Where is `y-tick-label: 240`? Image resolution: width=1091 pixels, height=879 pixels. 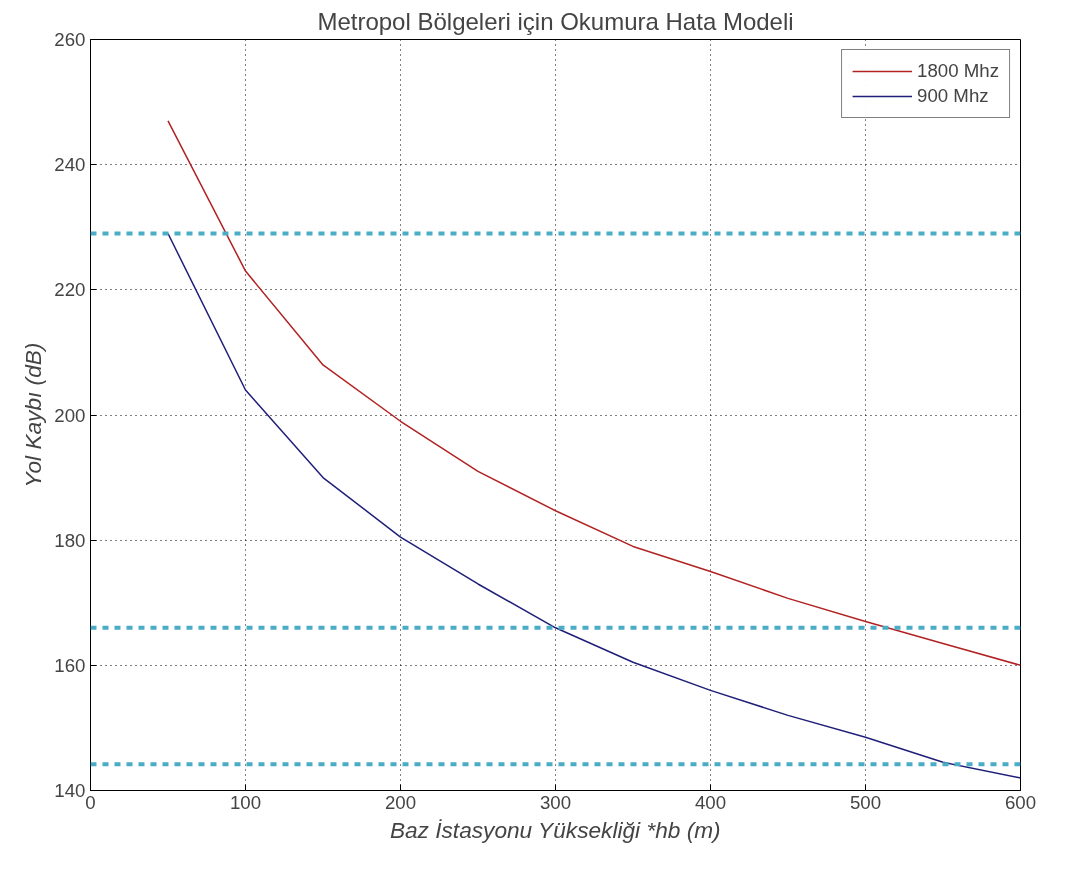
y-tick-label: 240 is located at coordinates (70, 165).